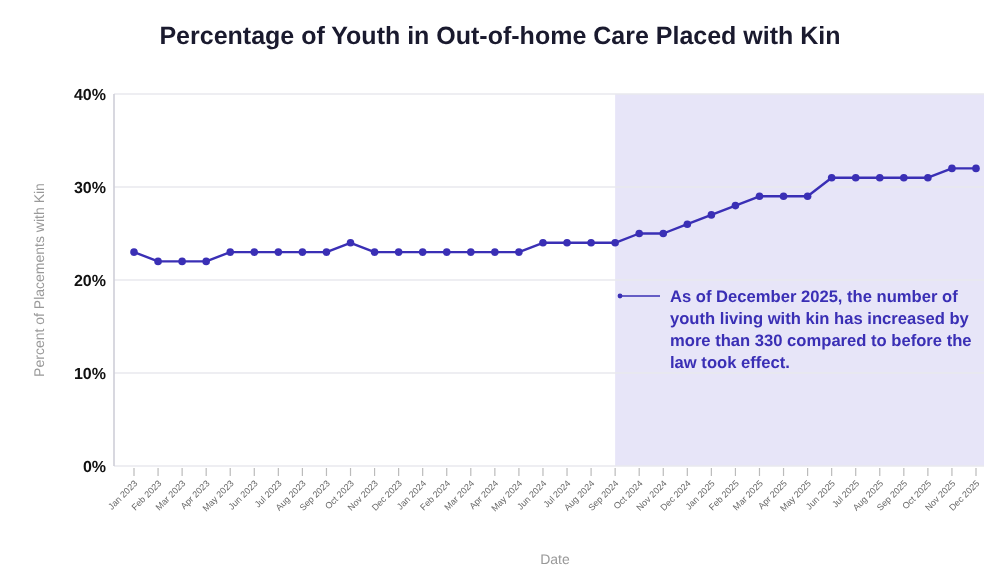 This screenshot has height=576, width=1000. What do you see at coordinates (89, 374) in the screenshot?
I see `y-tick-label: 10%` at bounding box center [89, 374].